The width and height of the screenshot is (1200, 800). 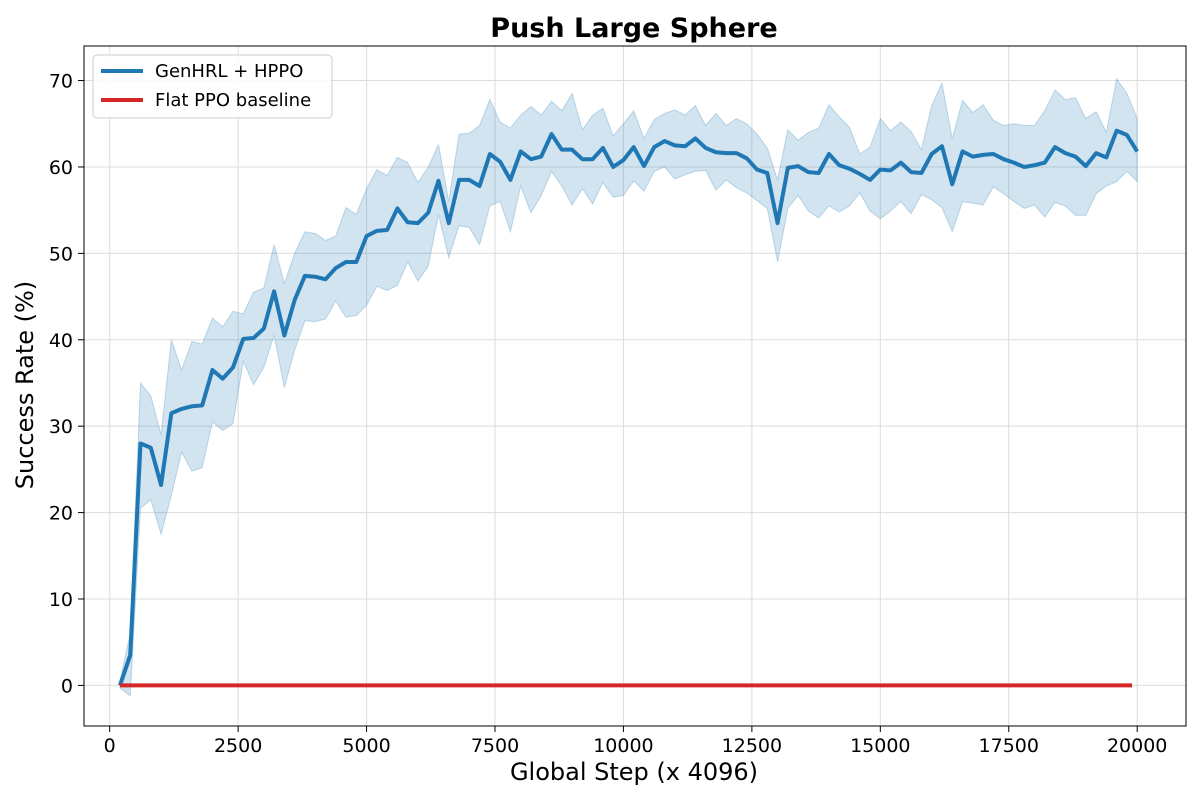 I want to click on y-axis-label: Success Rate (%), so click(x=25, y=385).